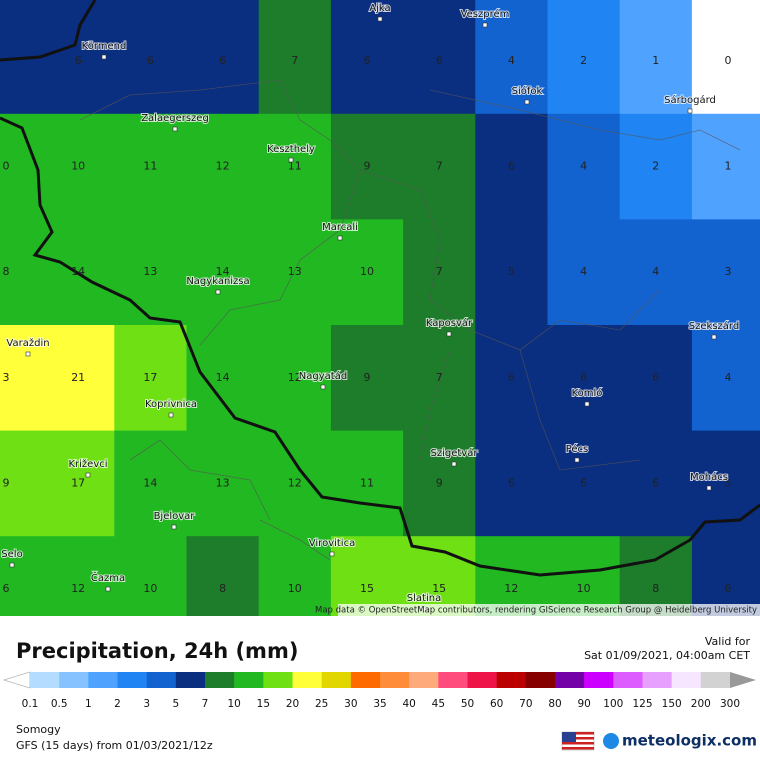 The width and height of the screenshot is (760, 764). I want to click on legend-label: 50, so click(467, 704).